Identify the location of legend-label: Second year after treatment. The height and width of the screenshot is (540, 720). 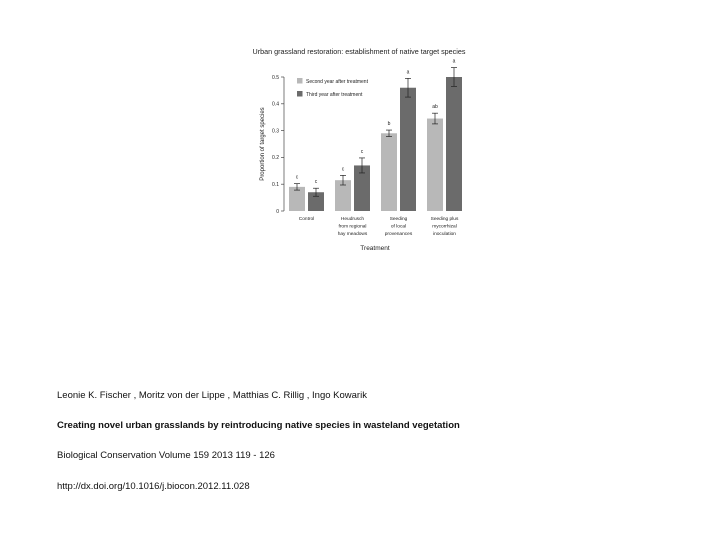
(337, 82).